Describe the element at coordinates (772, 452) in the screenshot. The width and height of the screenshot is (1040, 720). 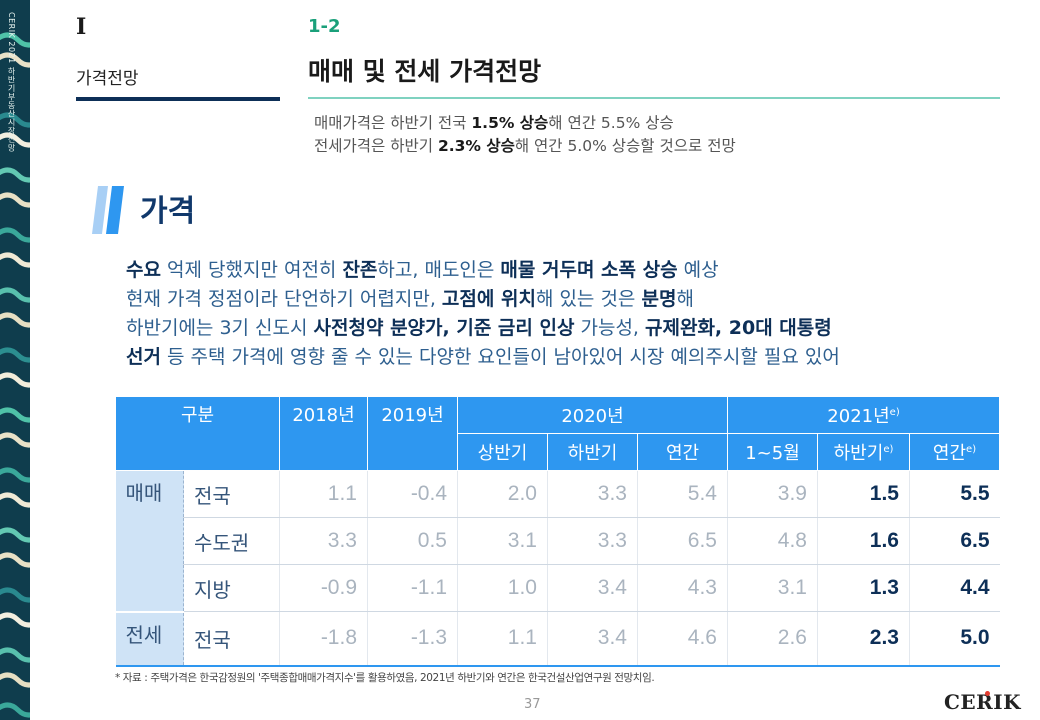
I see `subheader-jan-may-2021: 1~5월` at that location.